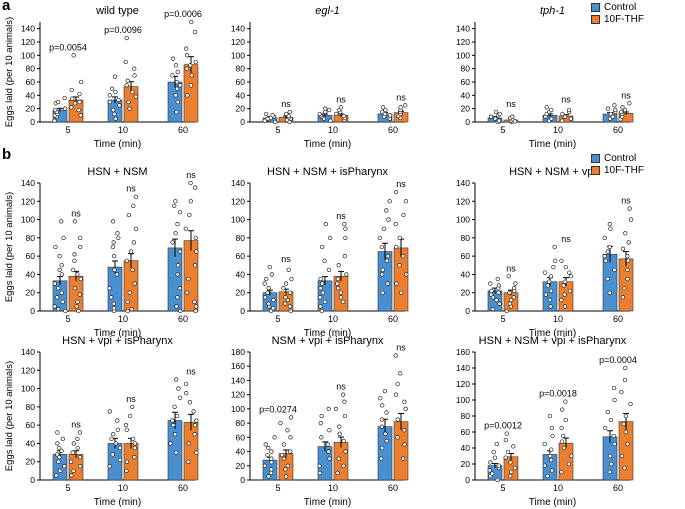 The width and height of the screenshot is (685, 509). Describe the element at coordinates (123, 130) in the screenshot. I see `x-tick-label: 10` at that location.